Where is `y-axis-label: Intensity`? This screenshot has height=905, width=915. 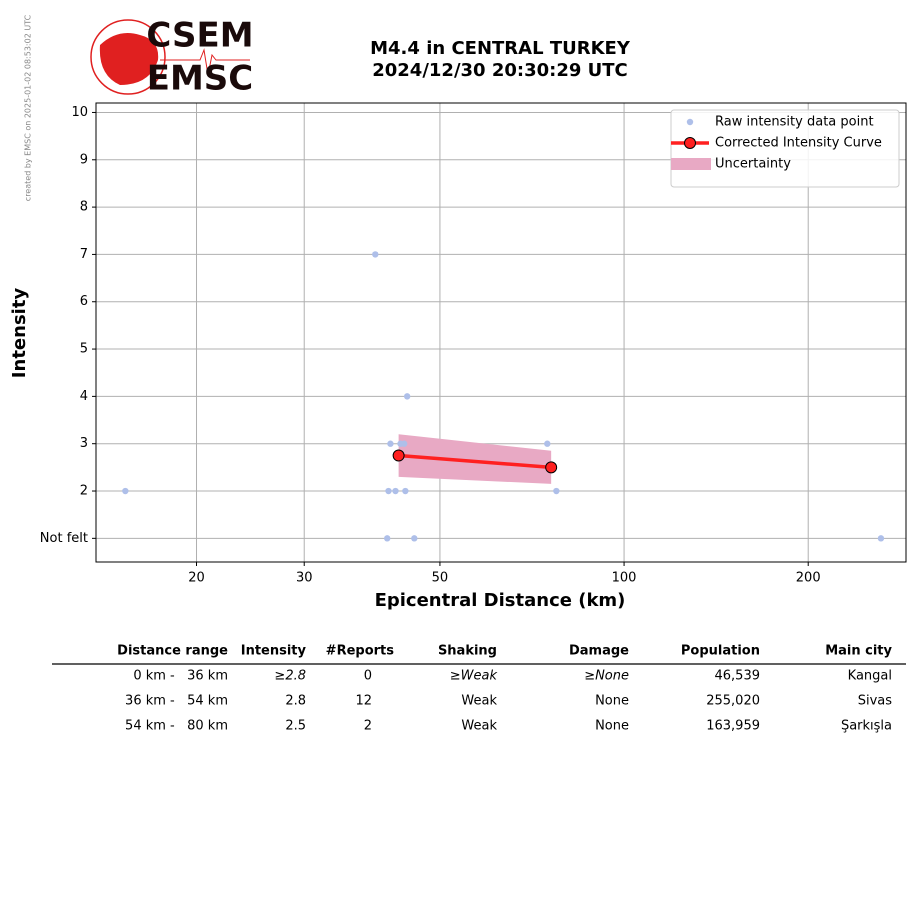 y-axis-label: Intensity is located at coordinates (19, 333).